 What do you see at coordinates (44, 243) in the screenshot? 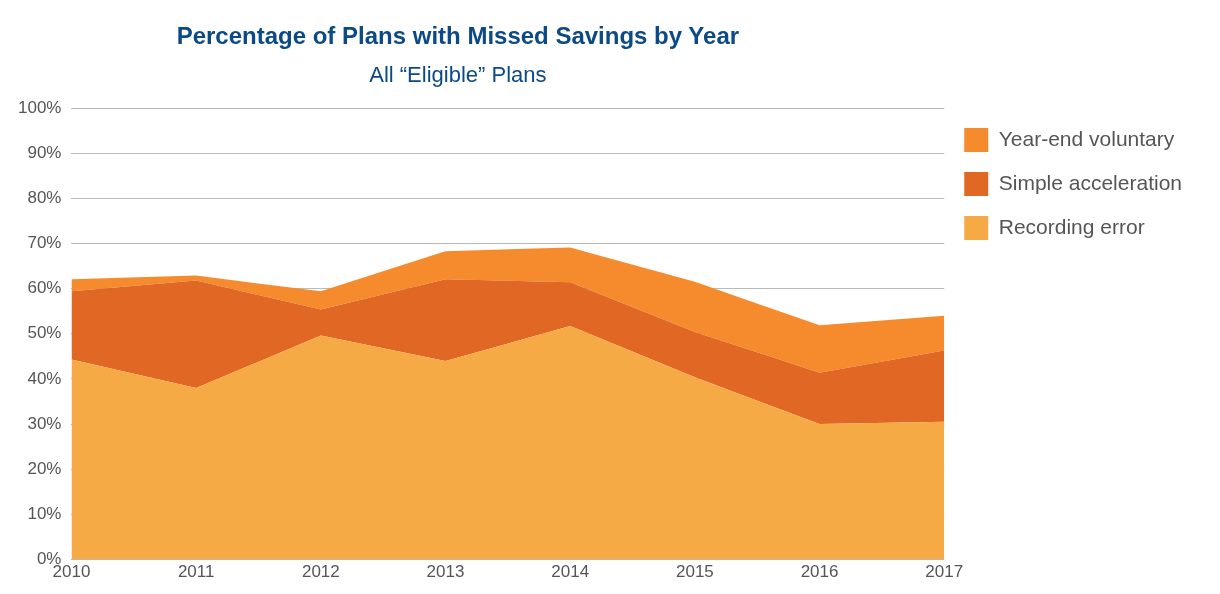
I see `y-tick-label: 70%` at bounding box center [44, 243].